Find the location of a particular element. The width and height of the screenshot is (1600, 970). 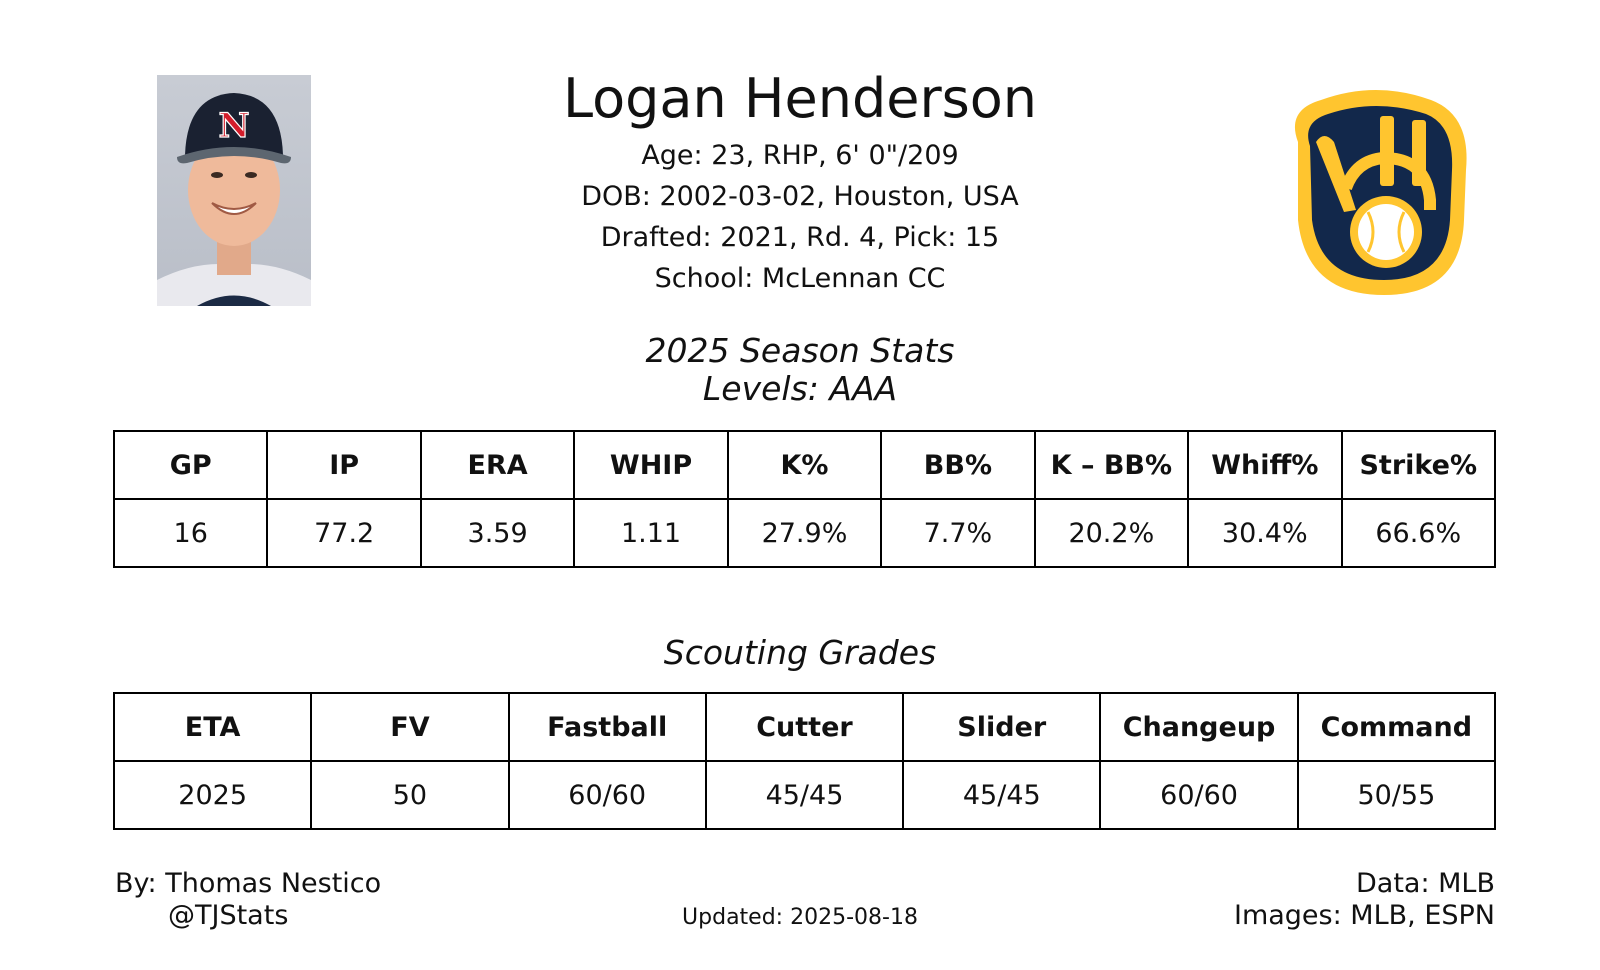

author-handle: @TJStats is located at coordinates (228, 915).